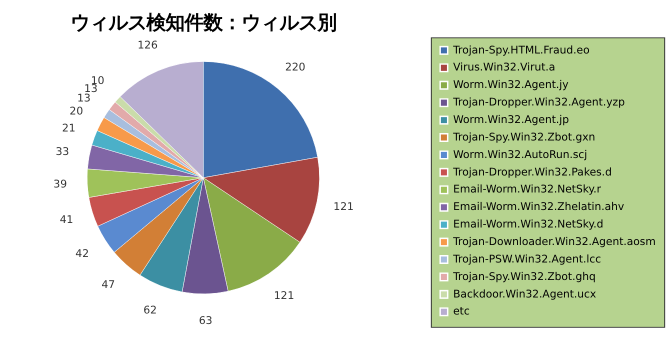 The width and height of the screenshot is (670, 363). Describe the element at coordinates (69, 127) in the screenshot. I see `data-label: 21` at that location.